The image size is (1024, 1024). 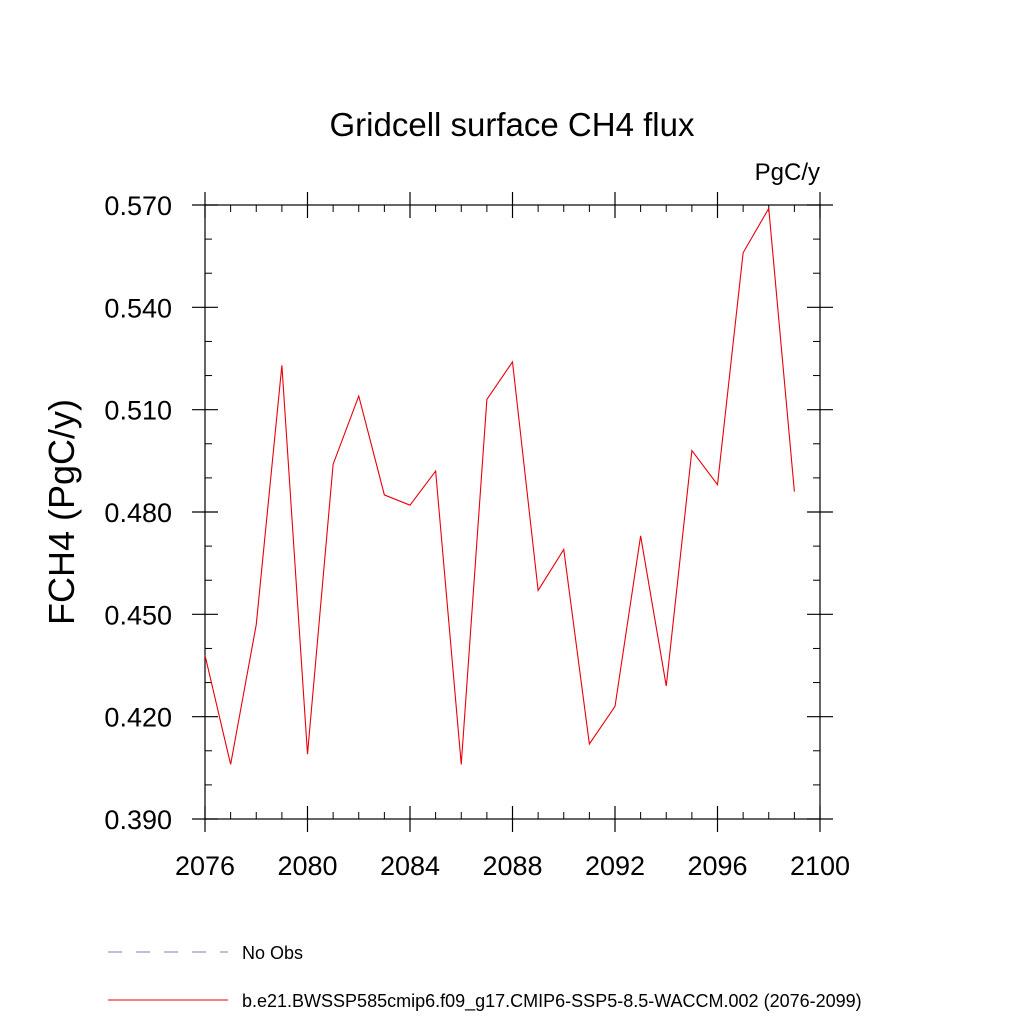 What do you see at coordinates (138, 308) in the screenshot?
I see `y-tick-label: 0.540` at bounding box center [138, 308].